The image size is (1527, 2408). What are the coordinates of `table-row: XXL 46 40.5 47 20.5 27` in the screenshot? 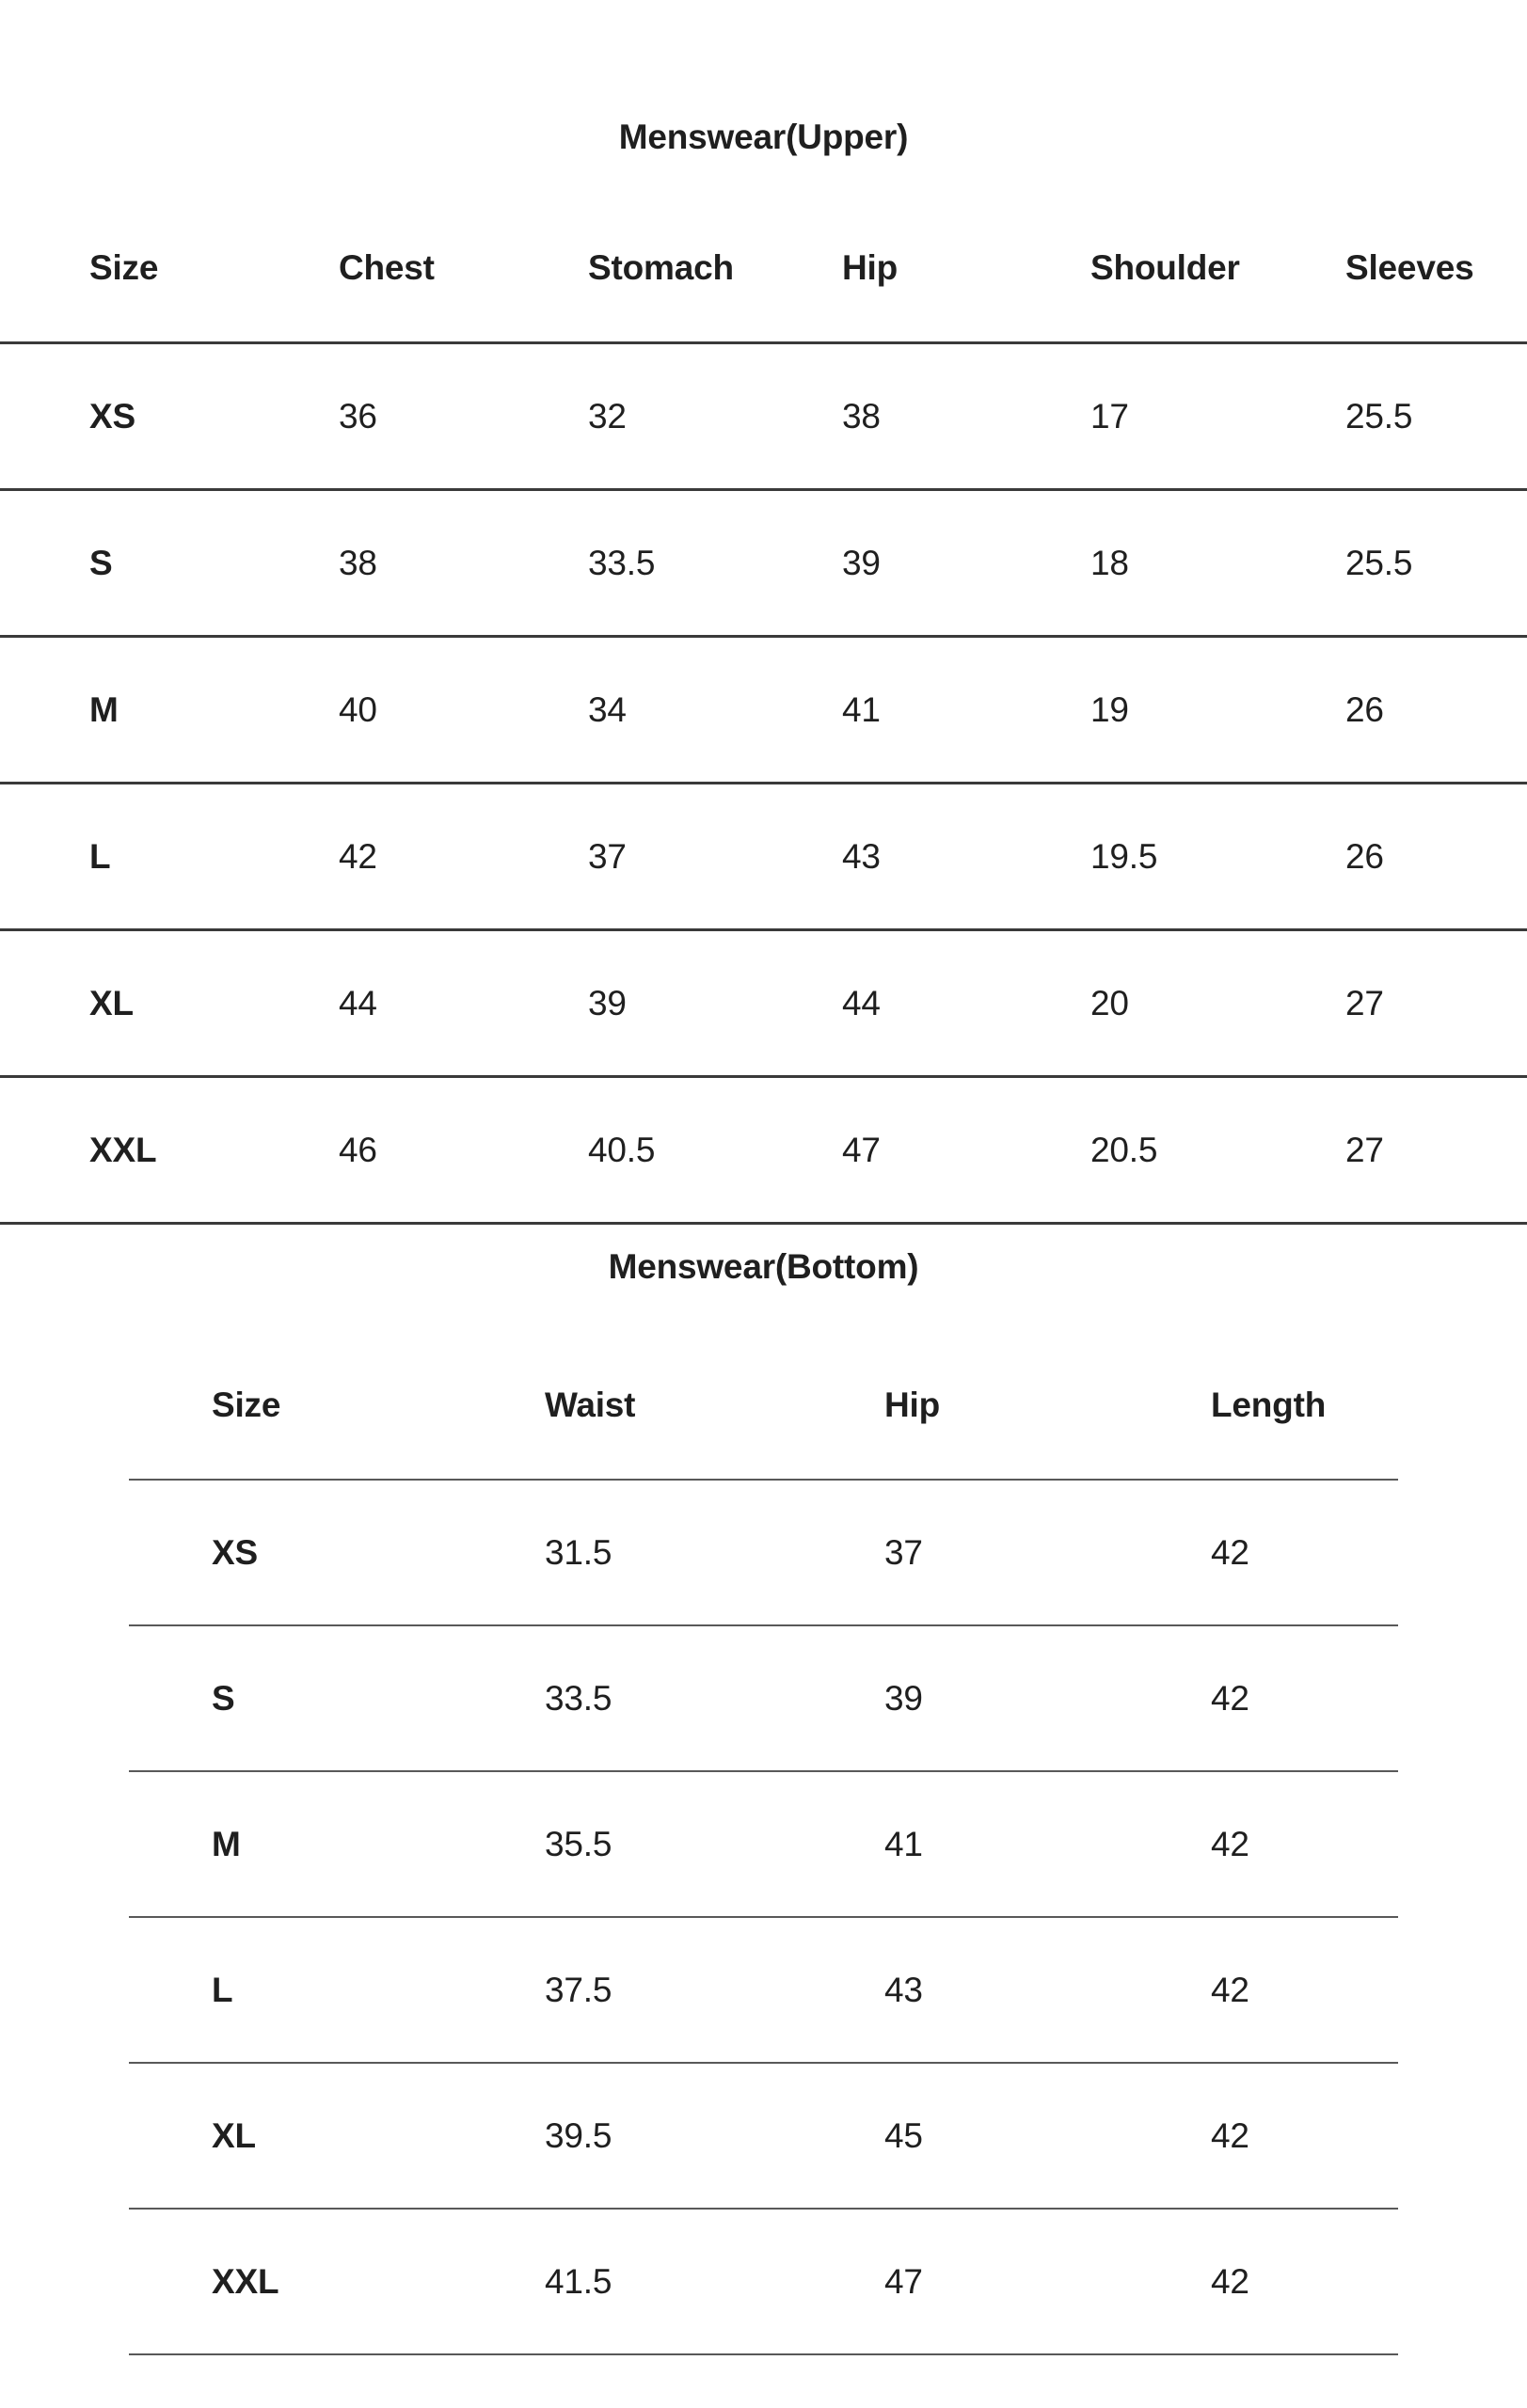 It's located at (763, 1151).